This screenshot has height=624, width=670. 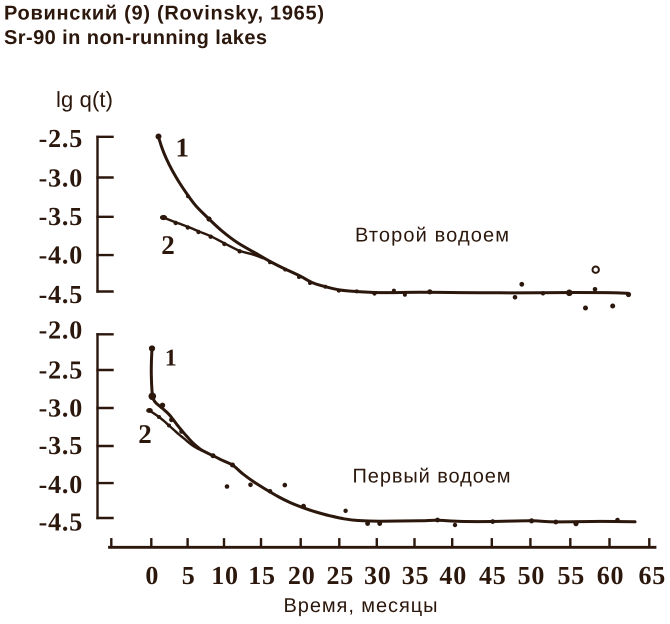 What do you see at coordinates (135, 38) in the screenshot?
I see `svg-text: Sr-90 in non-running lakes` at bounding box center [135, 38].